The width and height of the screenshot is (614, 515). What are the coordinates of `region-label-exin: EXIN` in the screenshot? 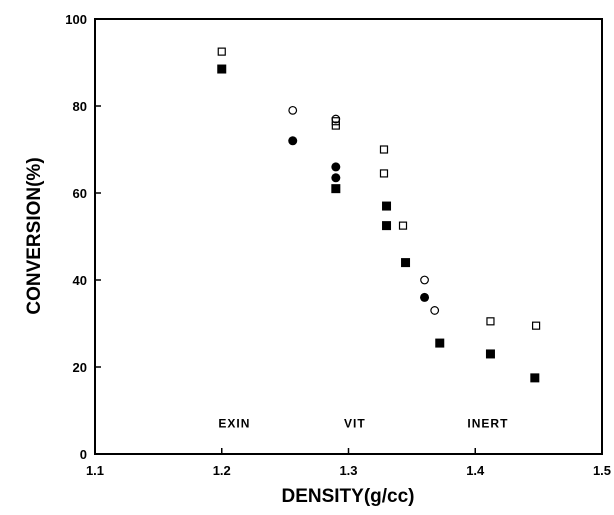 It's located at (234, 424).